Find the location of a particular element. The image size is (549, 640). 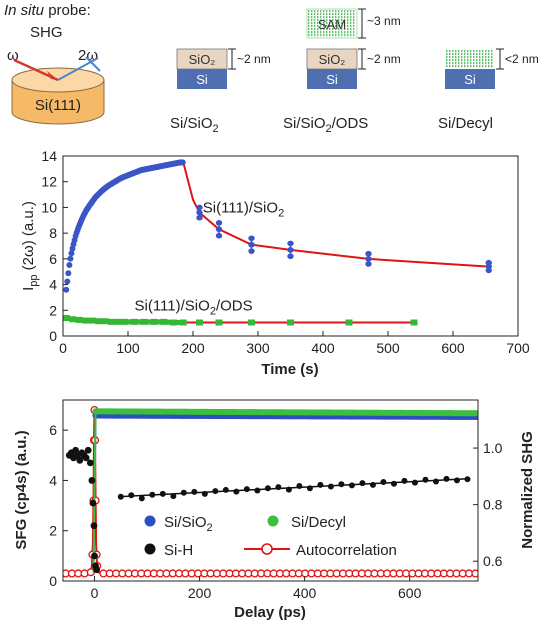

probe-title-italic: In situ is located at coordinates (24, 10).